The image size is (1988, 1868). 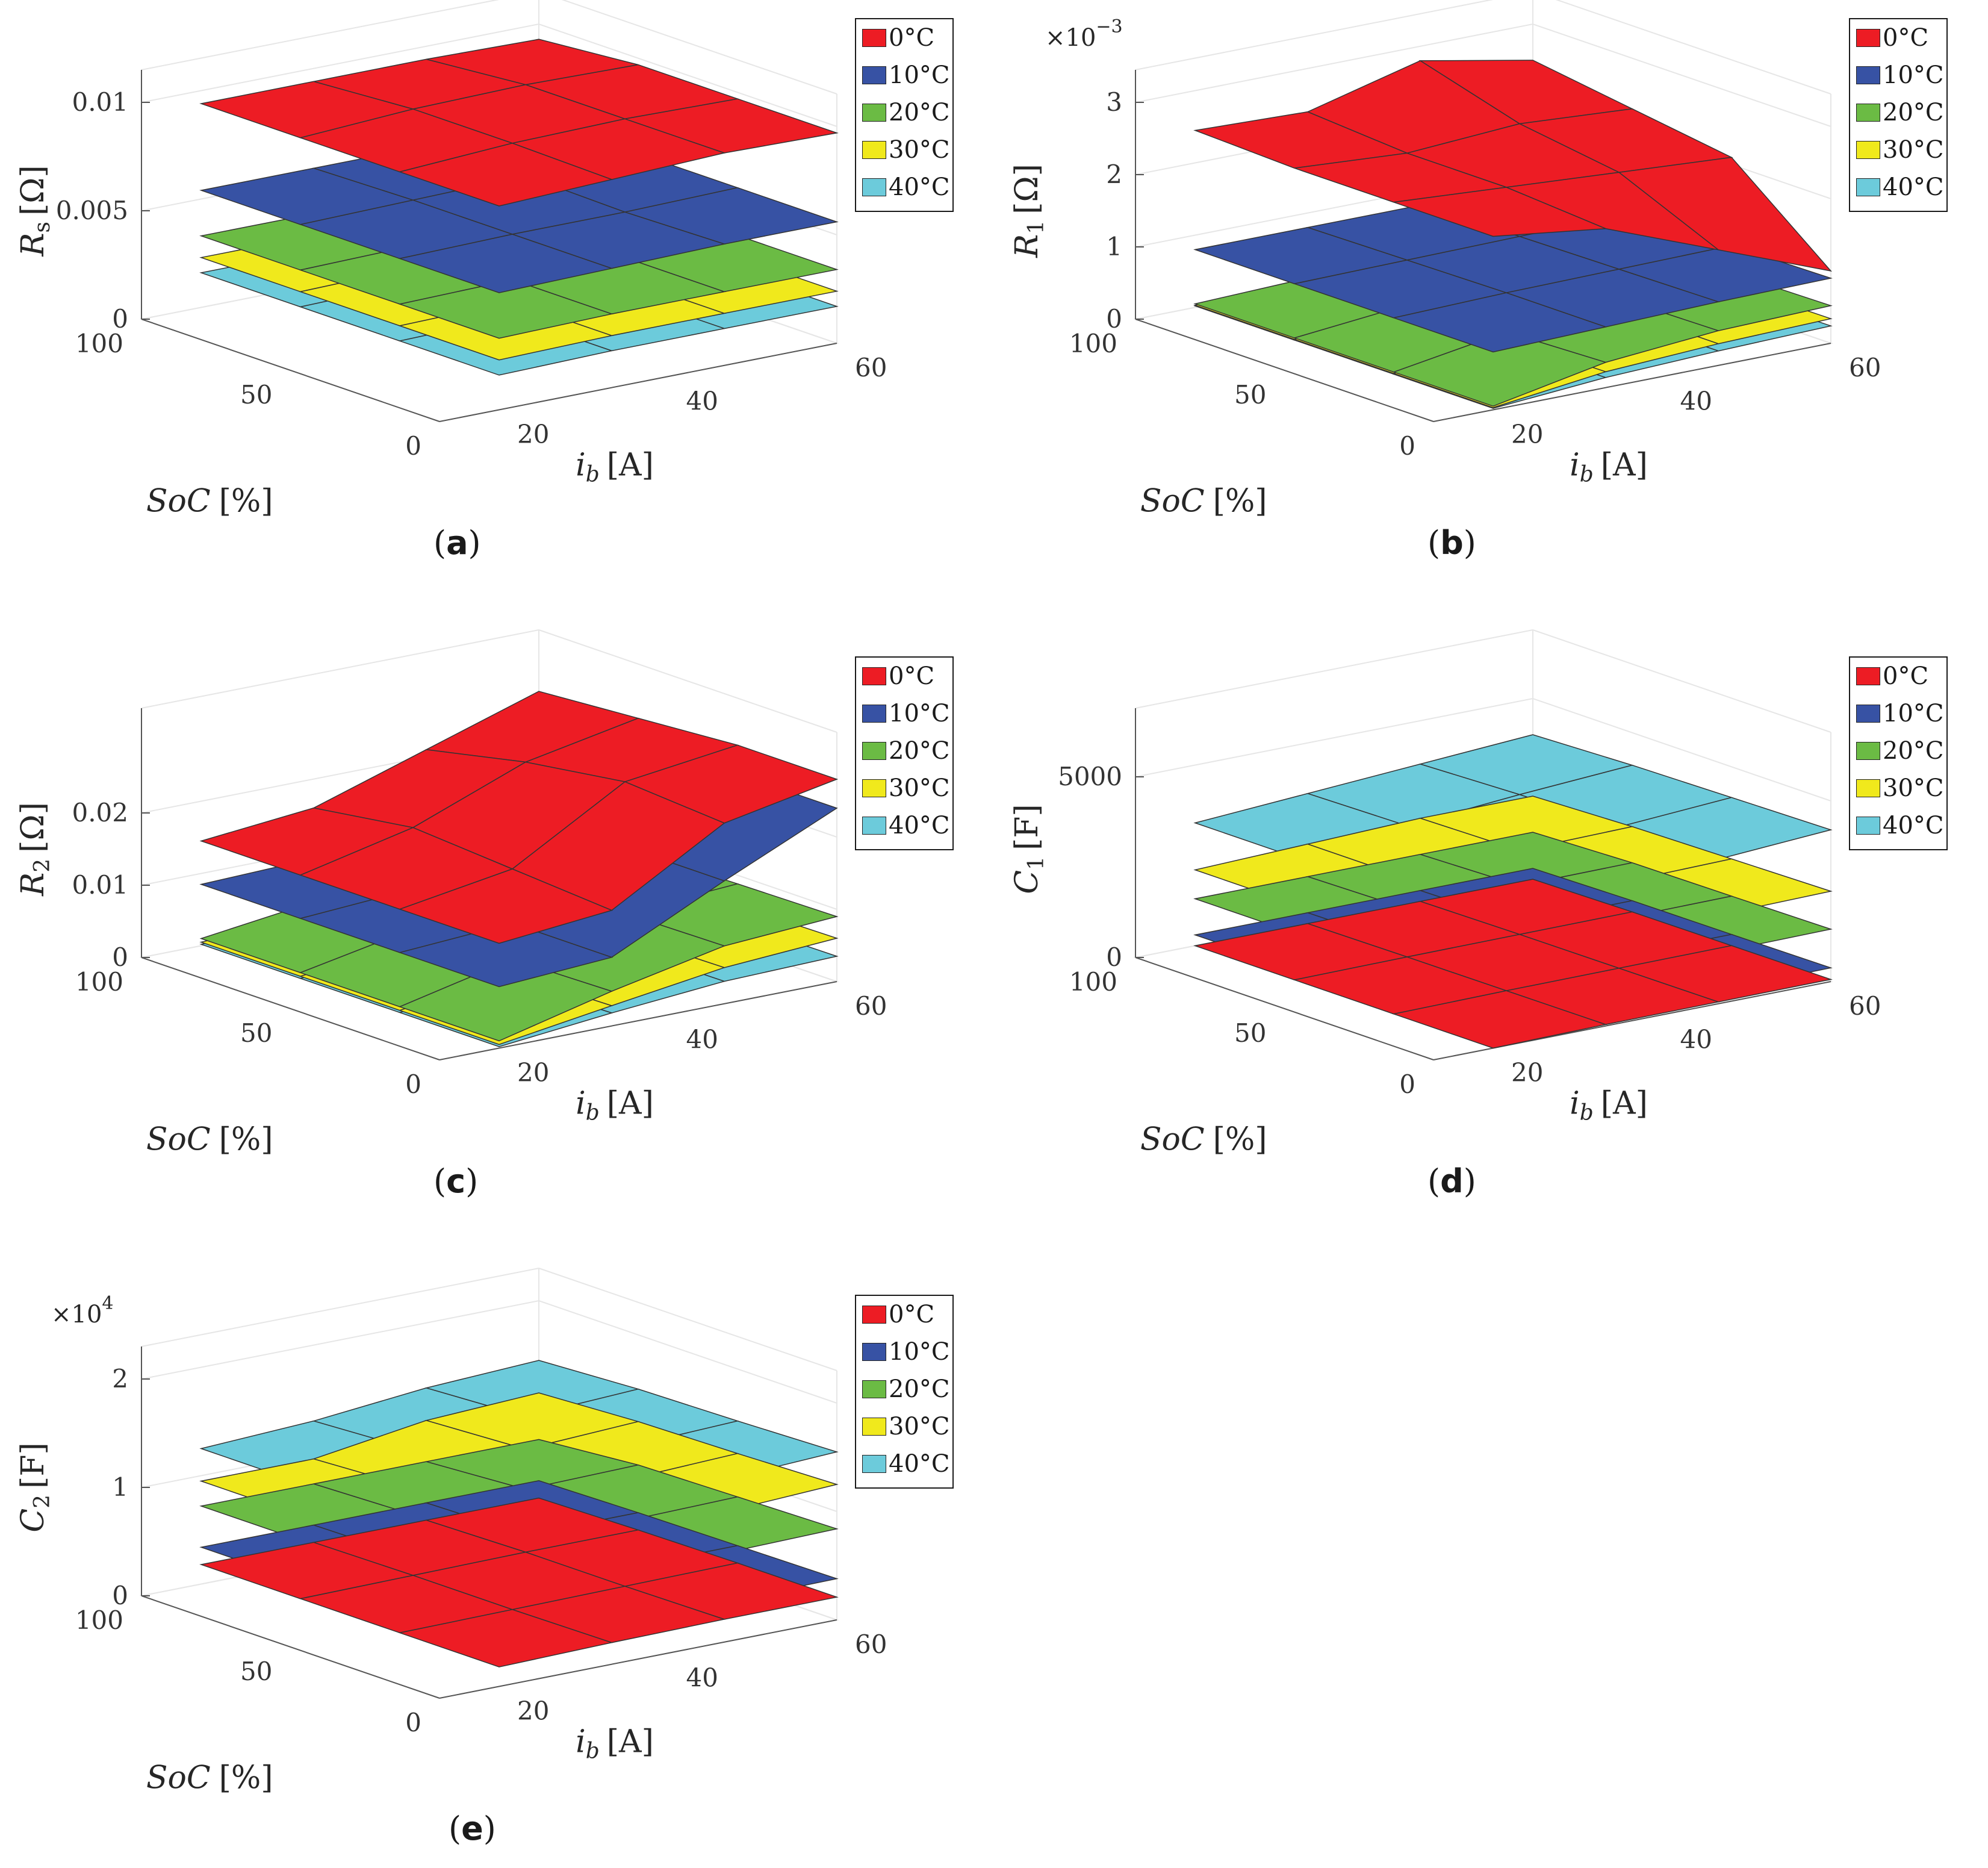 What do you see at coordinates (35, 850) in the screenshot?
I see `z-axis-label: R2[Ω]` at bounding box center [35, 850].